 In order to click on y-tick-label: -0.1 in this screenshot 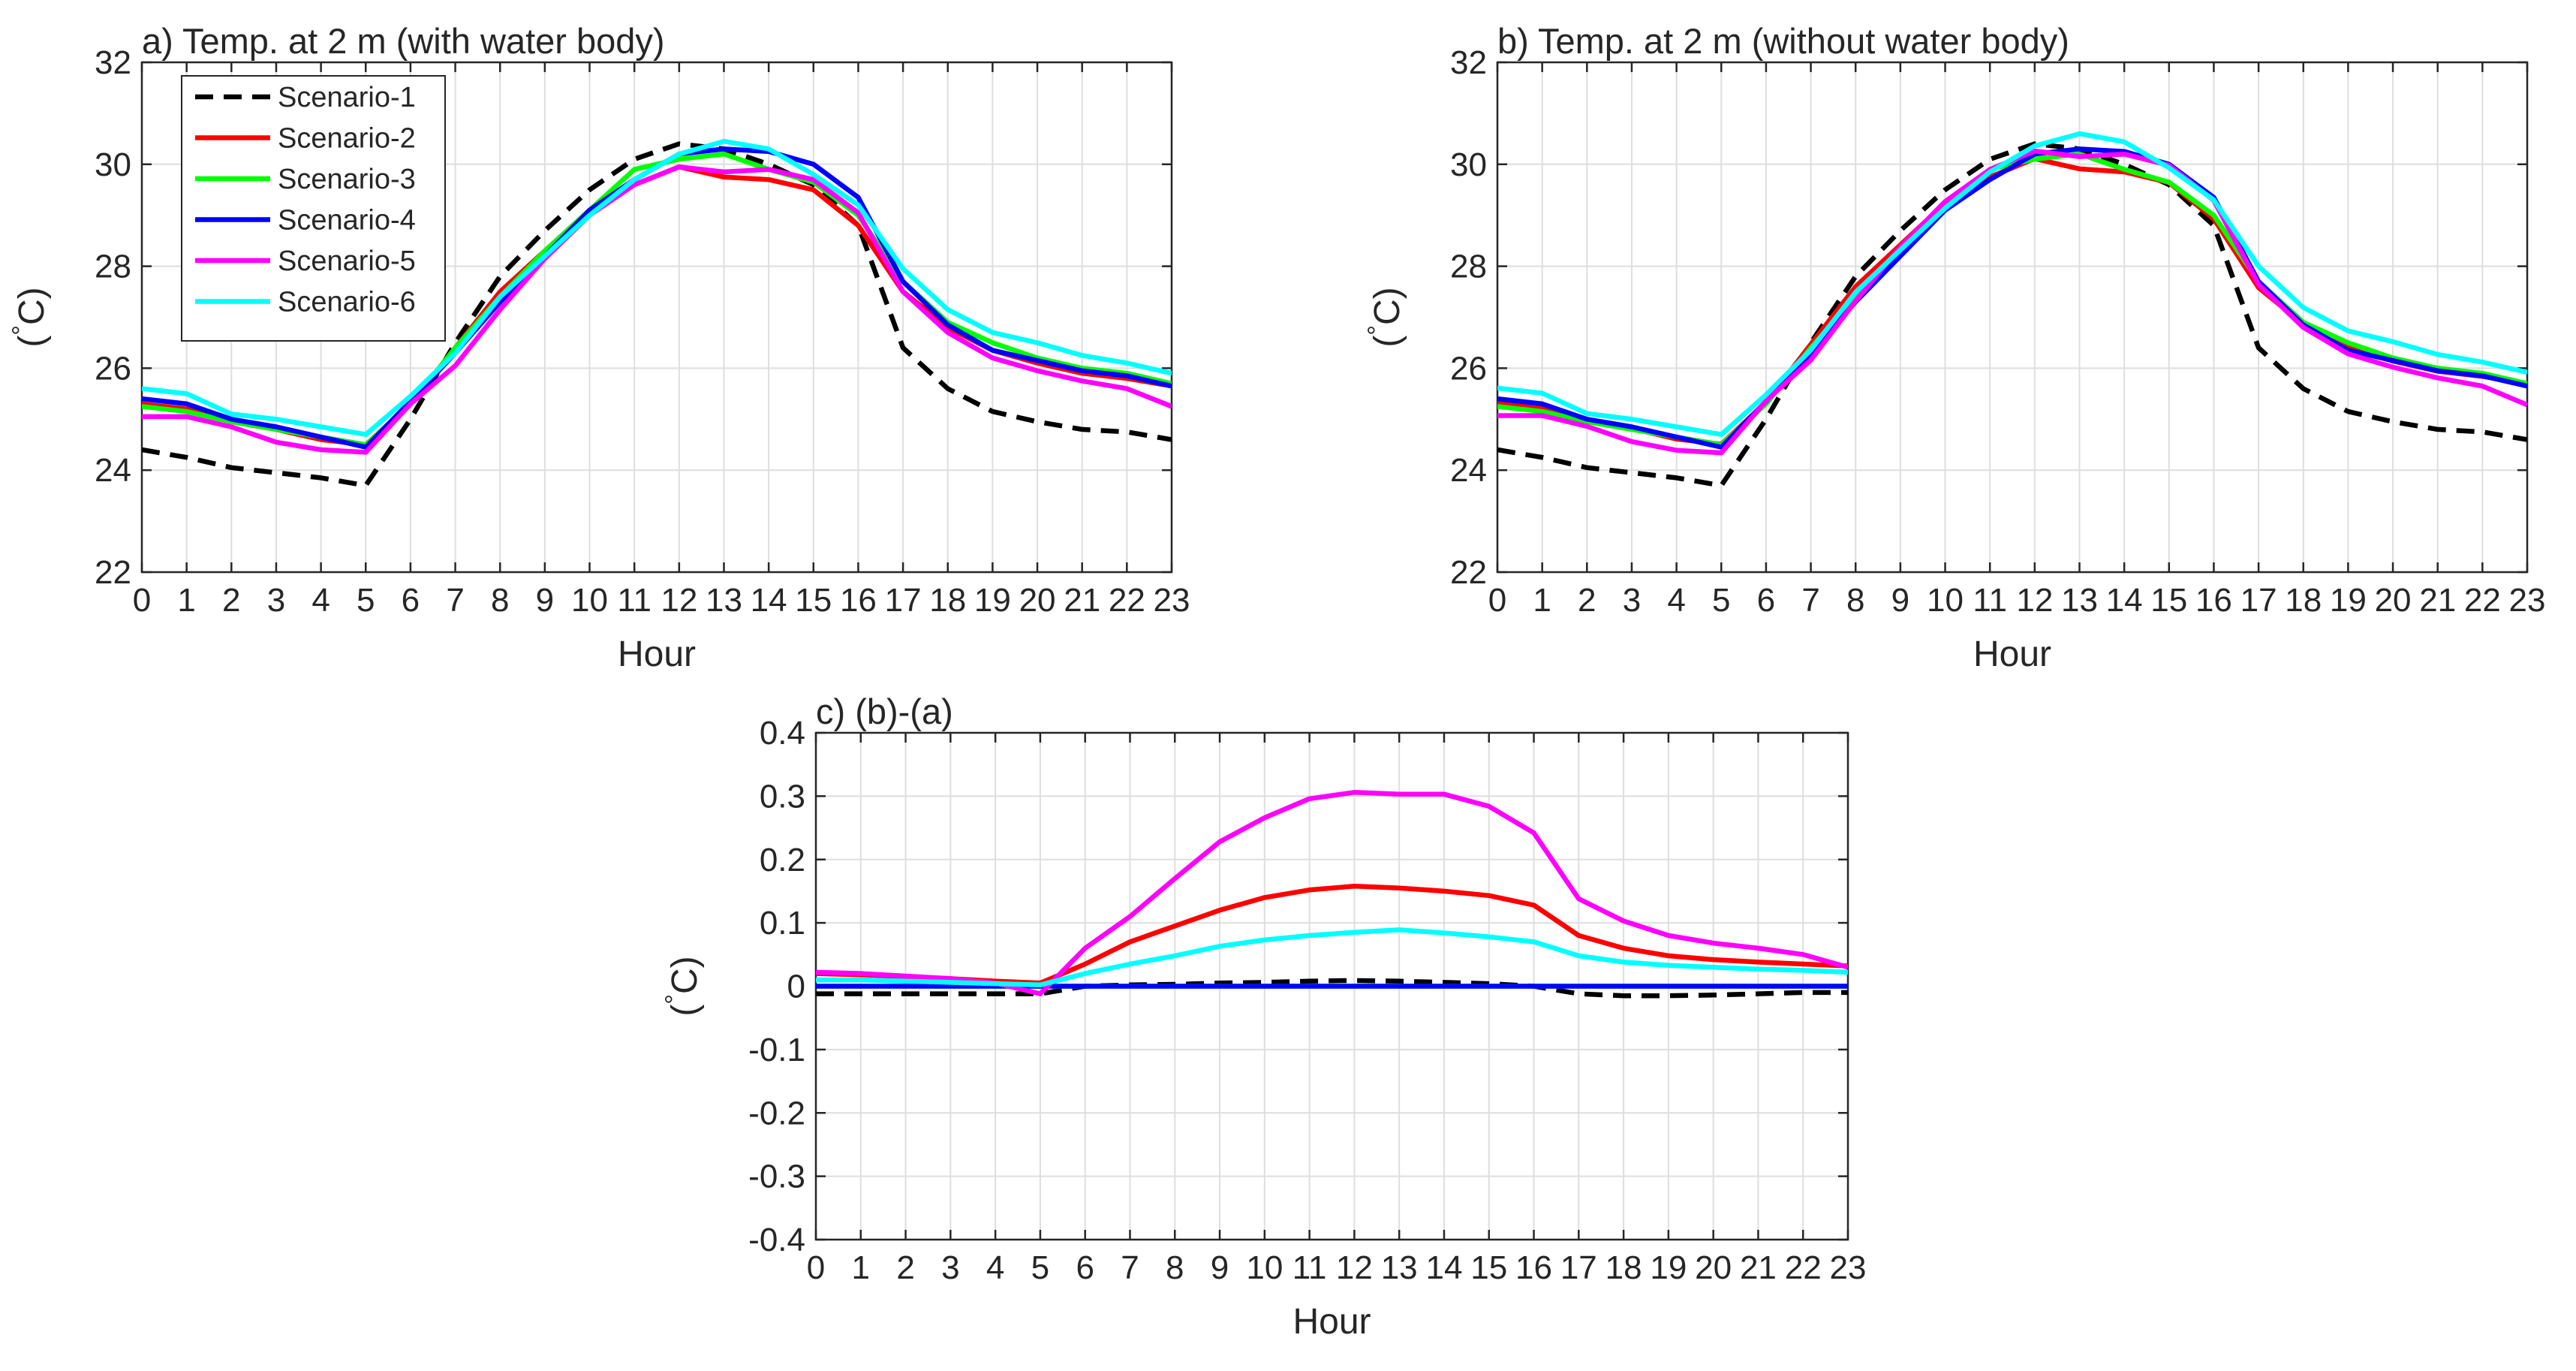, I will do `click(776, 1050)`.